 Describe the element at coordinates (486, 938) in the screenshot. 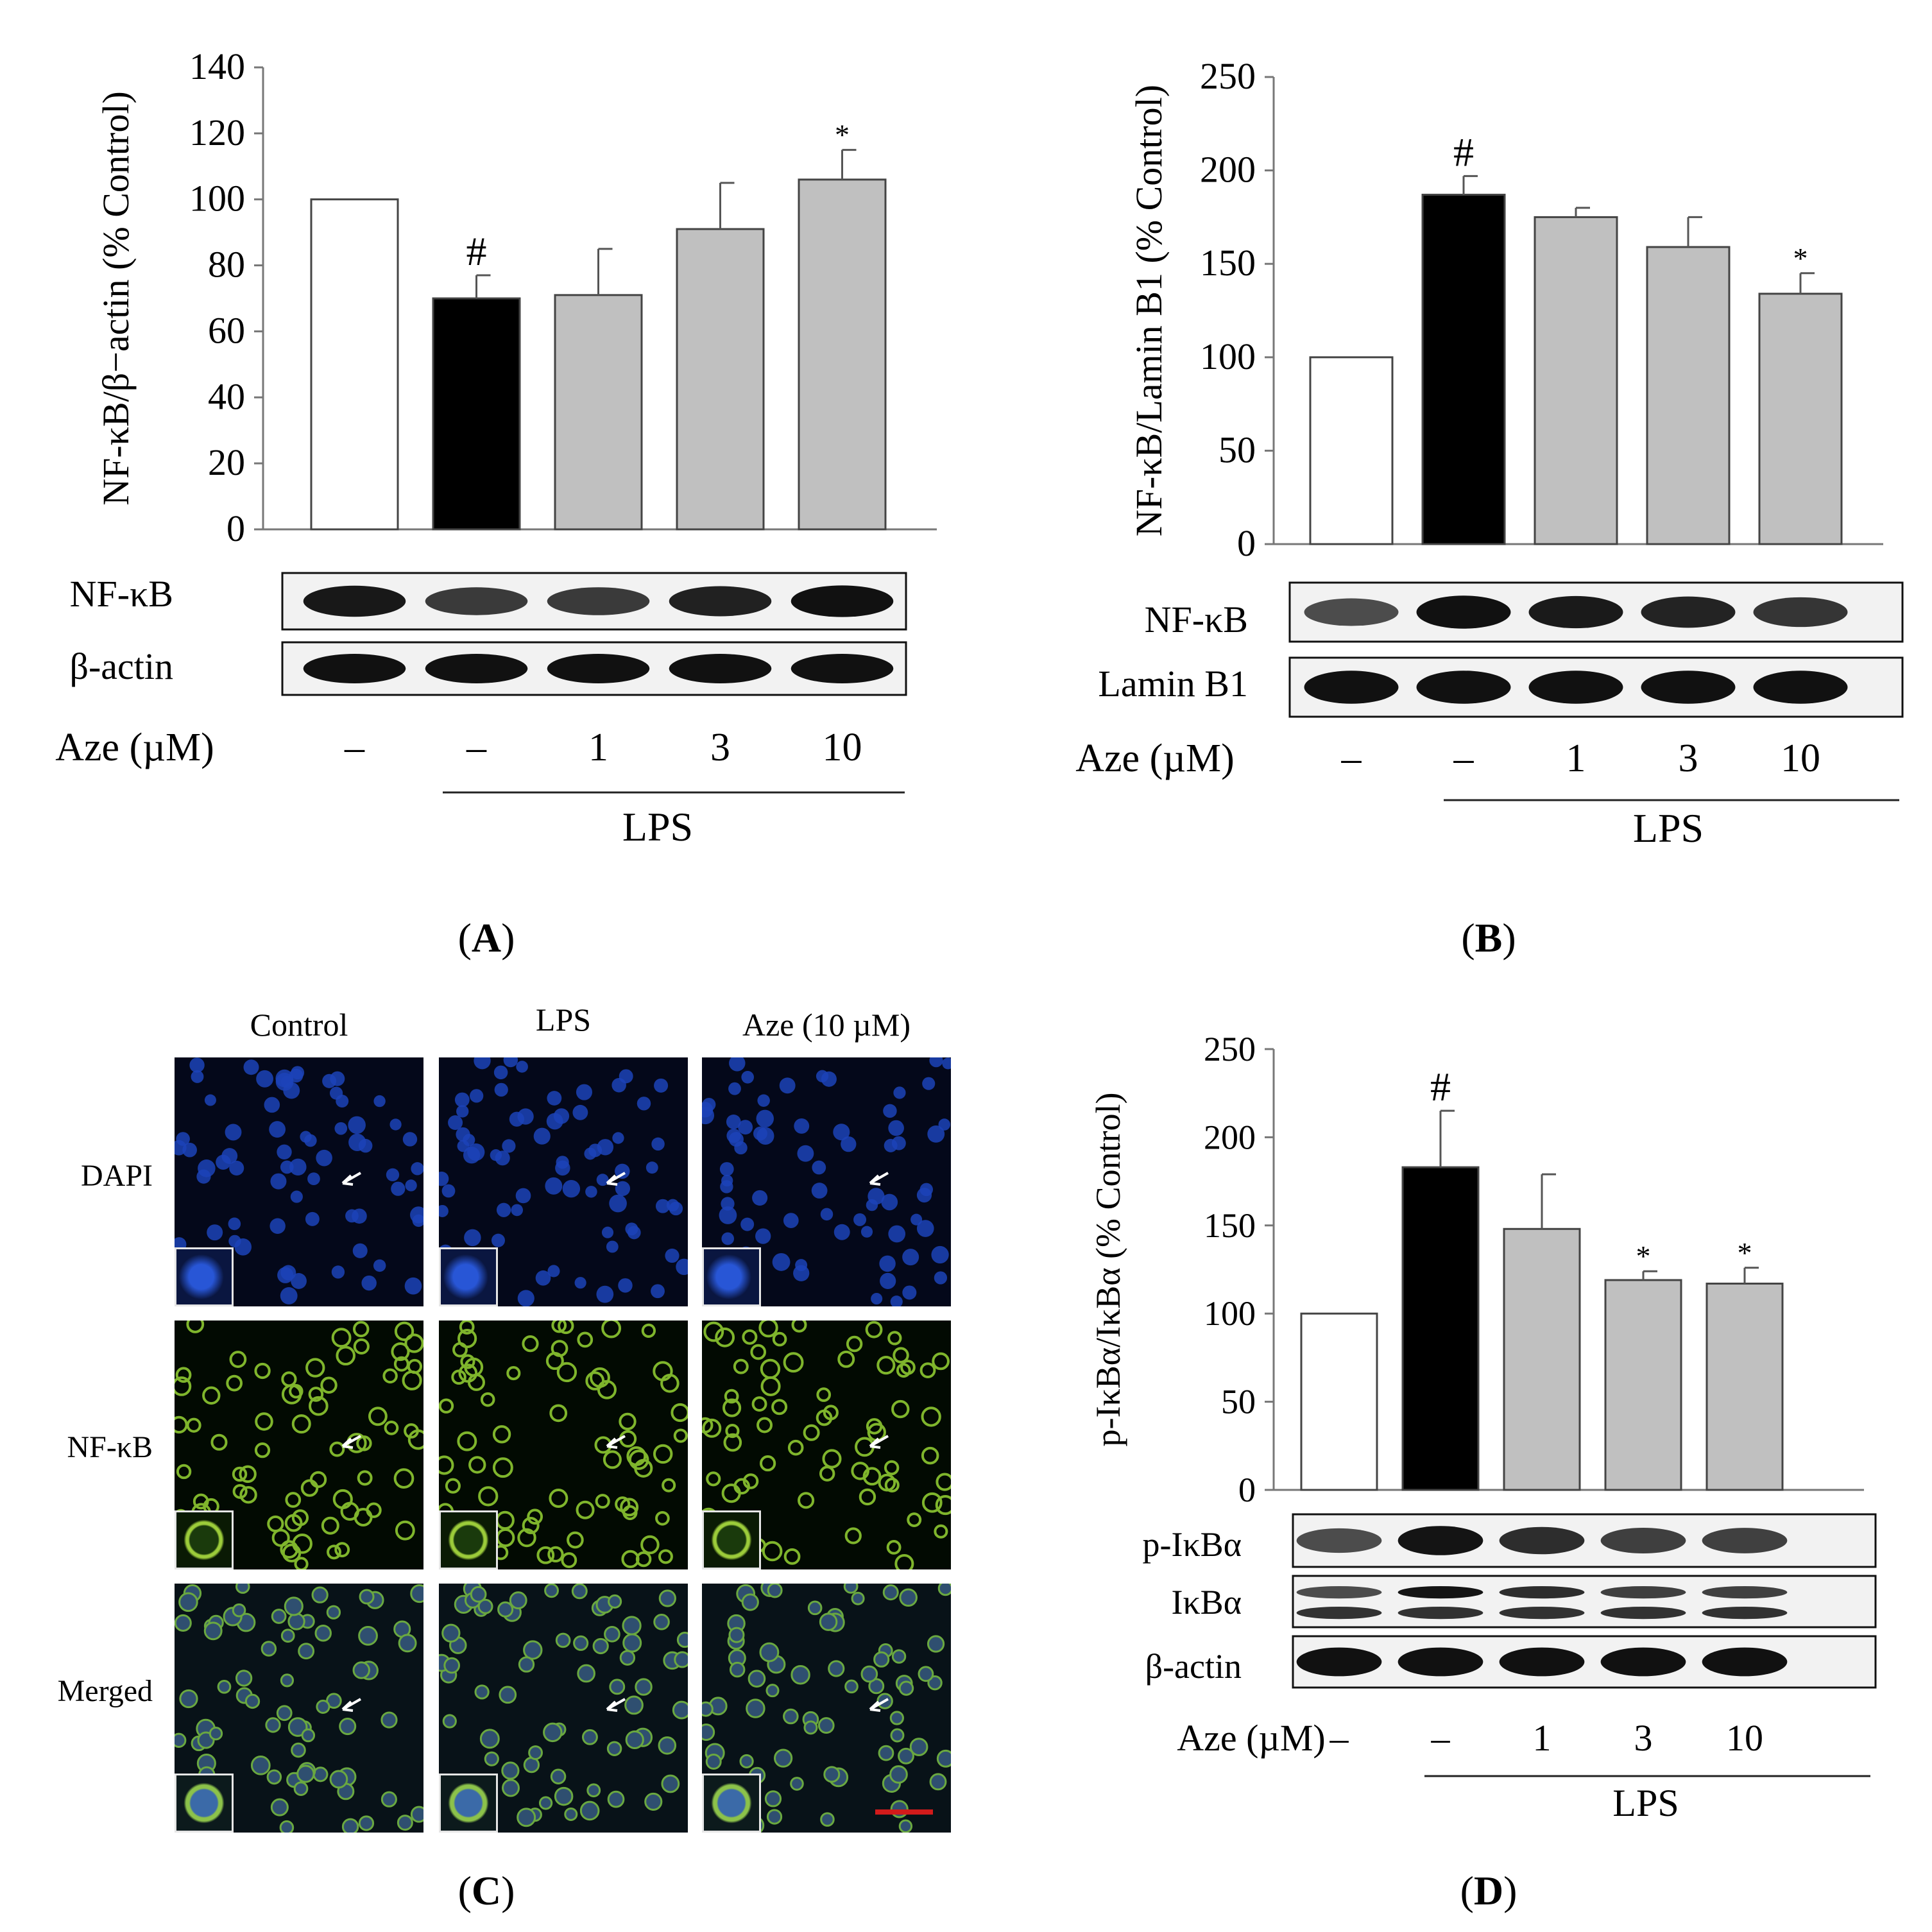

I see `caption-a: (A)` at that location.